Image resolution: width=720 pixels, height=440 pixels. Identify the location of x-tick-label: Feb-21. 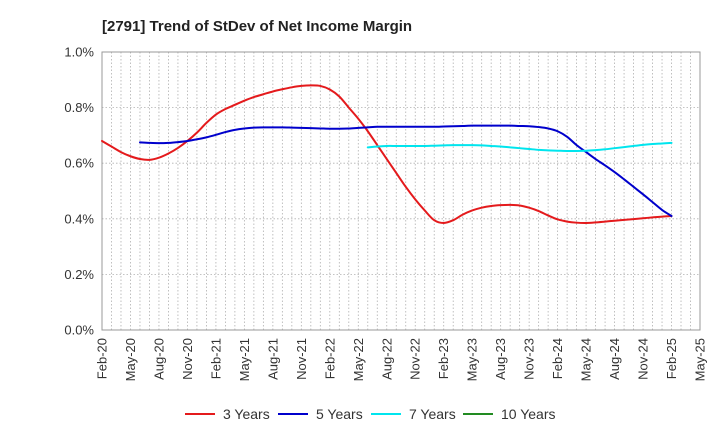
(215, 358).